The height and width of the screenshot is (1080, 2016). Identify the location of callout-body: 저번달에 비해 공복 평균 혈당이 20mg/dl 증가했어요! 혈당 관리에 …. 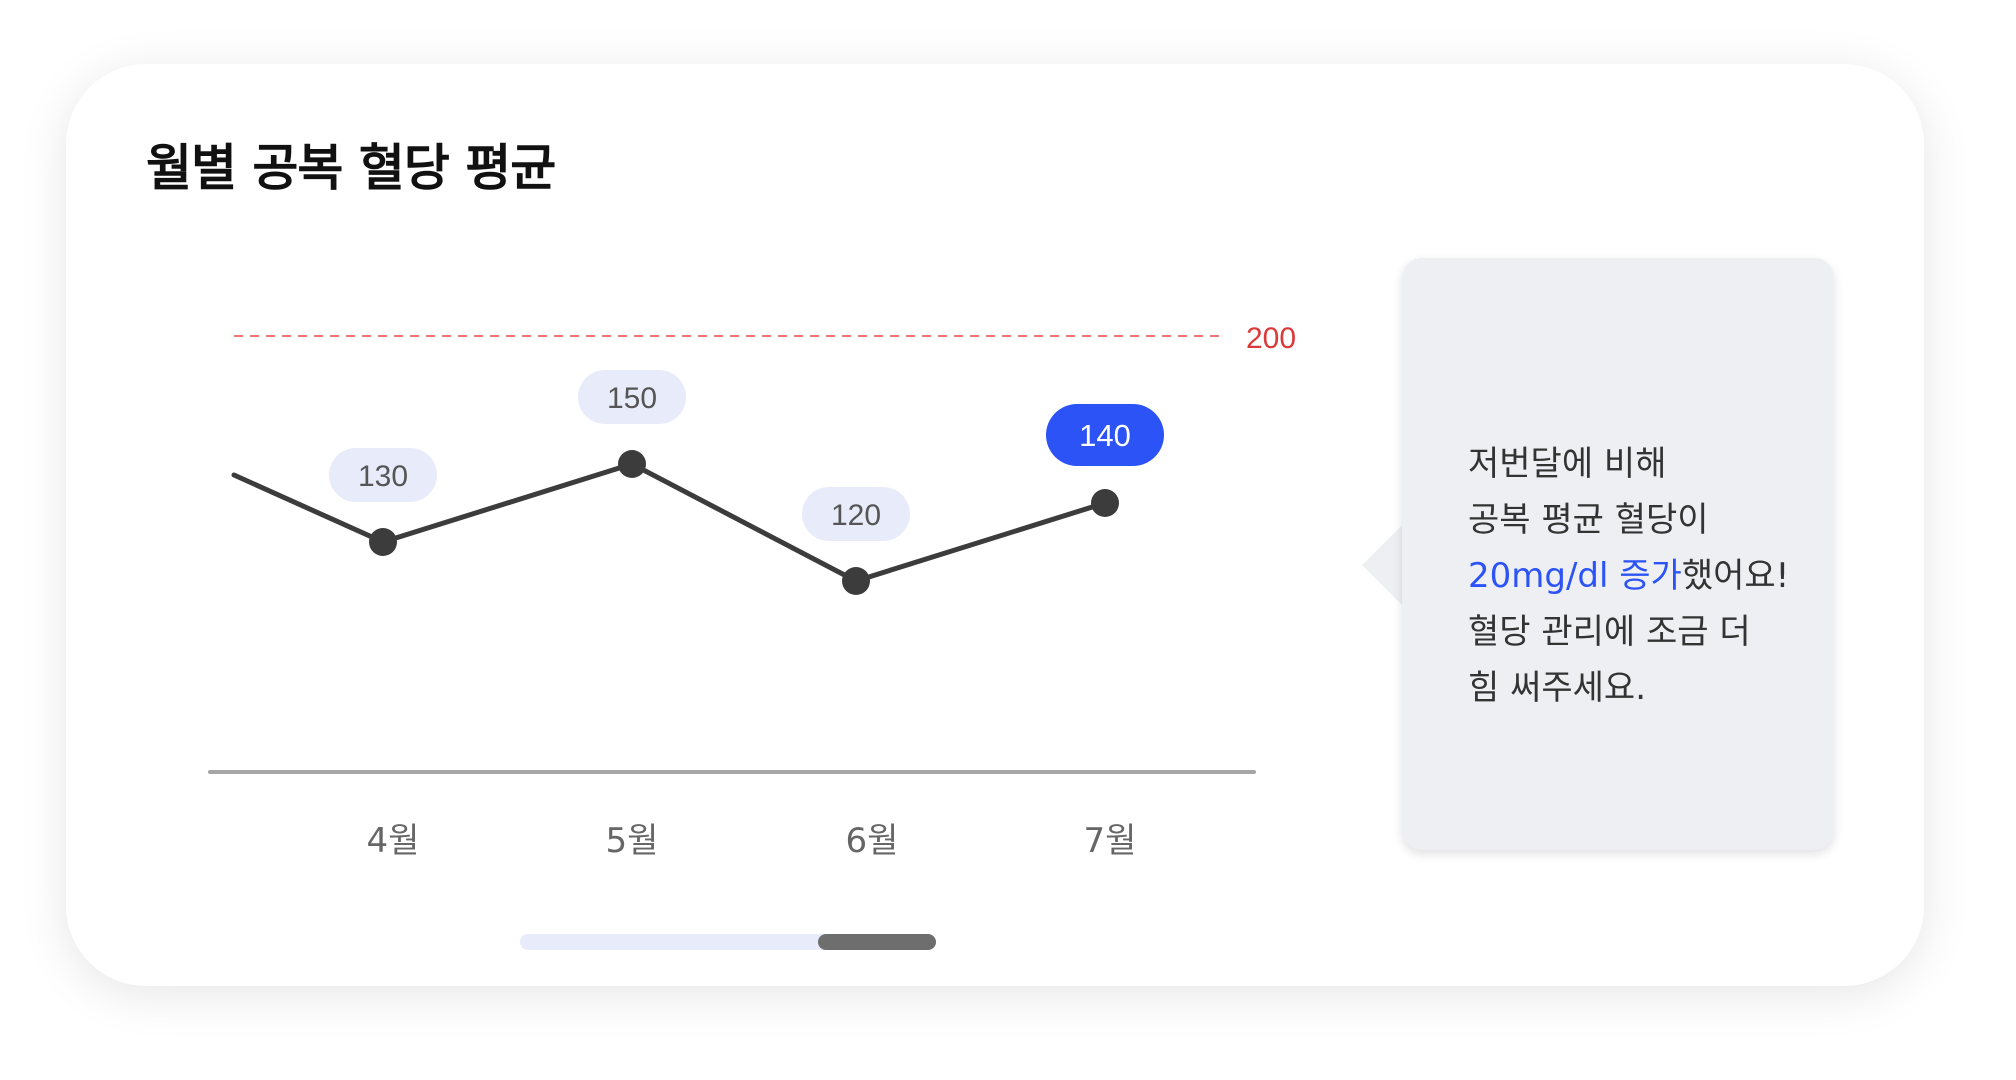
(1618, 554).